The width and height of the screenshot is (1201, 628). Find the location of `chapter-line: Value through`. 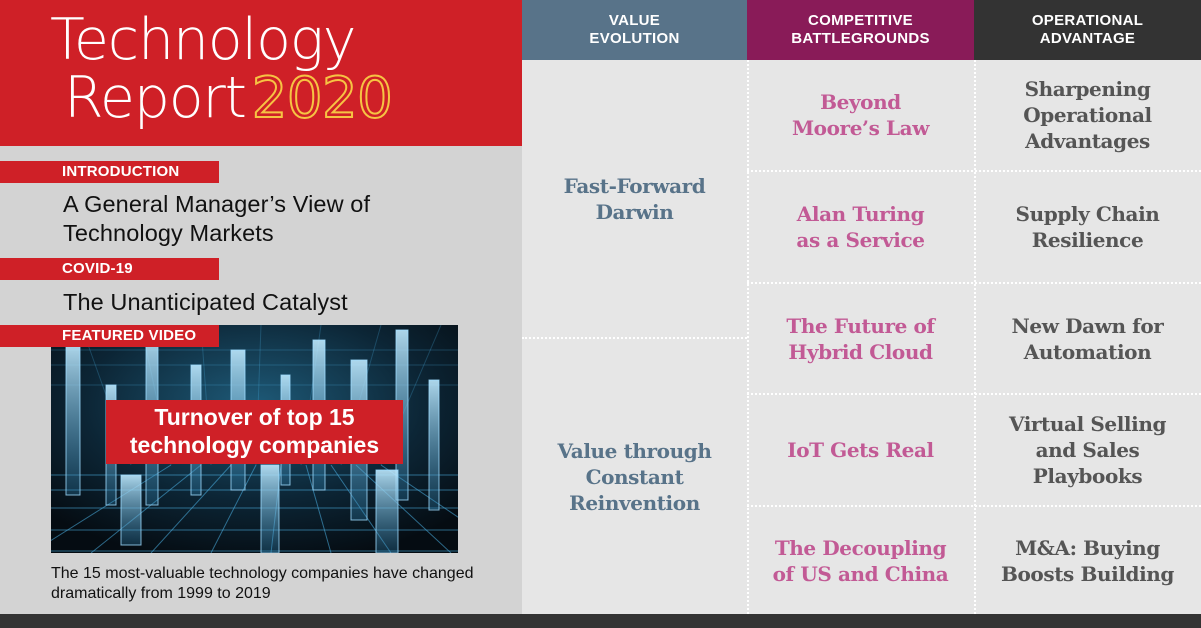

chapter-line: Value through is located at coordinates (634, 450).